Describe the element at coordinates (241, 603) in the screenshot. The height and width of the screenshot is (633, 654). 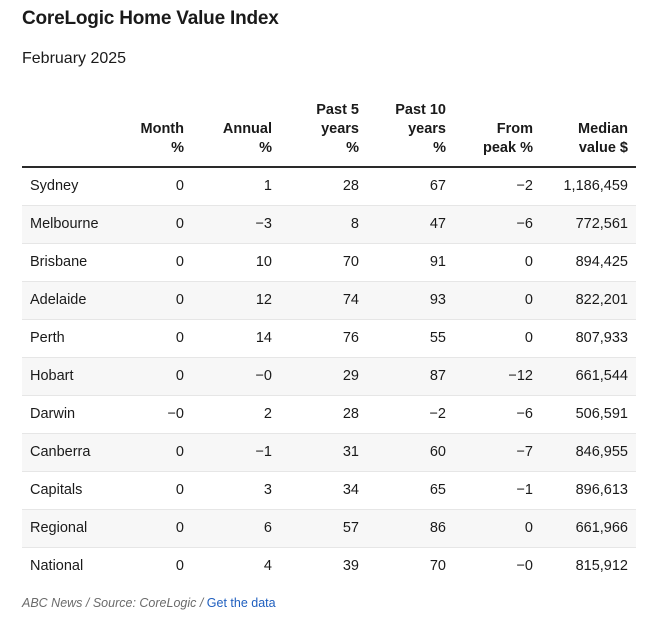
I see `get-data-link: Get the data` at that location.